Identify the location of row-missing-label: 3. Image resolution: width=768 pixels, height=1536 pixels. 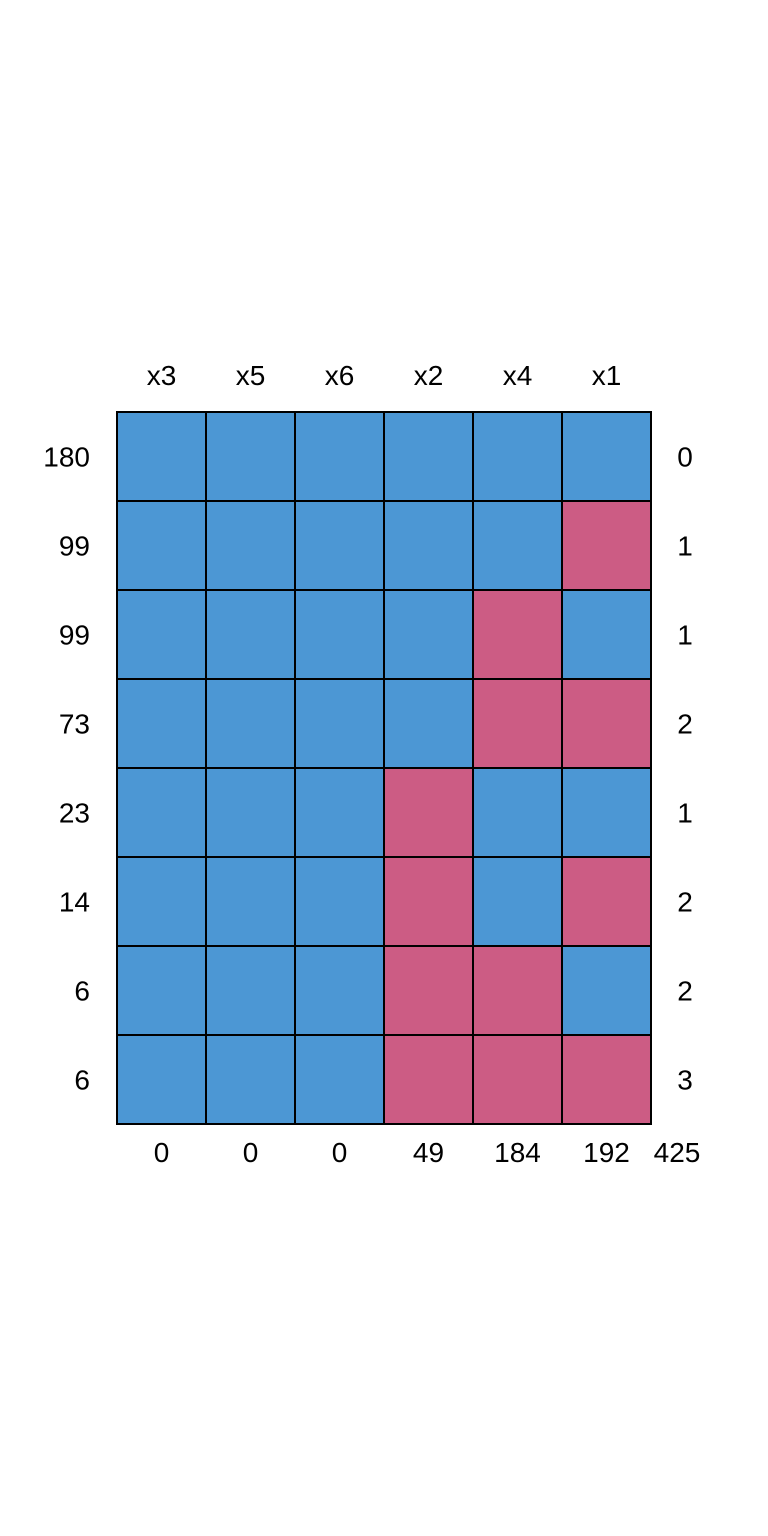
(685, 1080).